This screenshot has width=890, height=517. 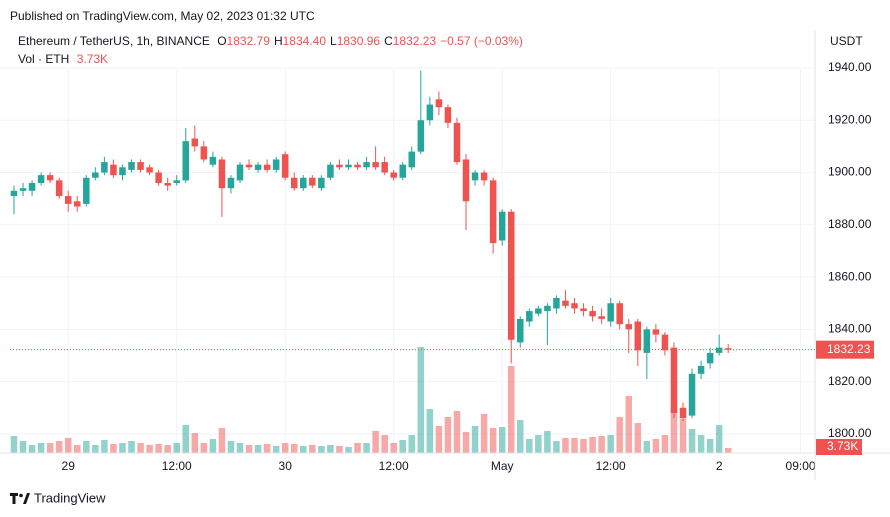 What do you see at coordinates (44, 59) in the screenshot?
I see `volume-title: Vol · ETH` at bounding box center [44, 59].